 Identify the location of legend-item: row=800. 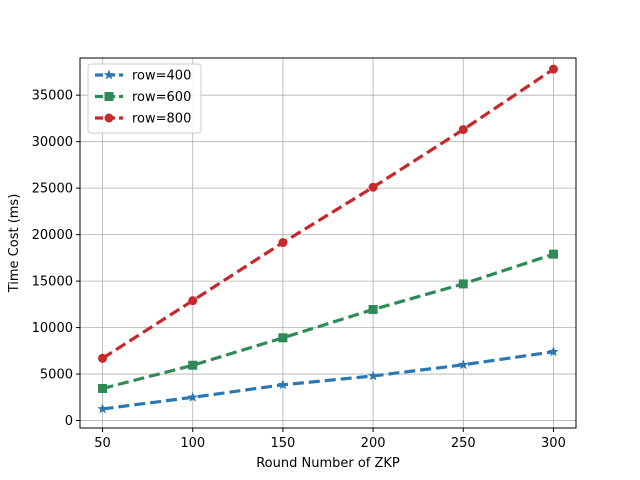
(143, 119).